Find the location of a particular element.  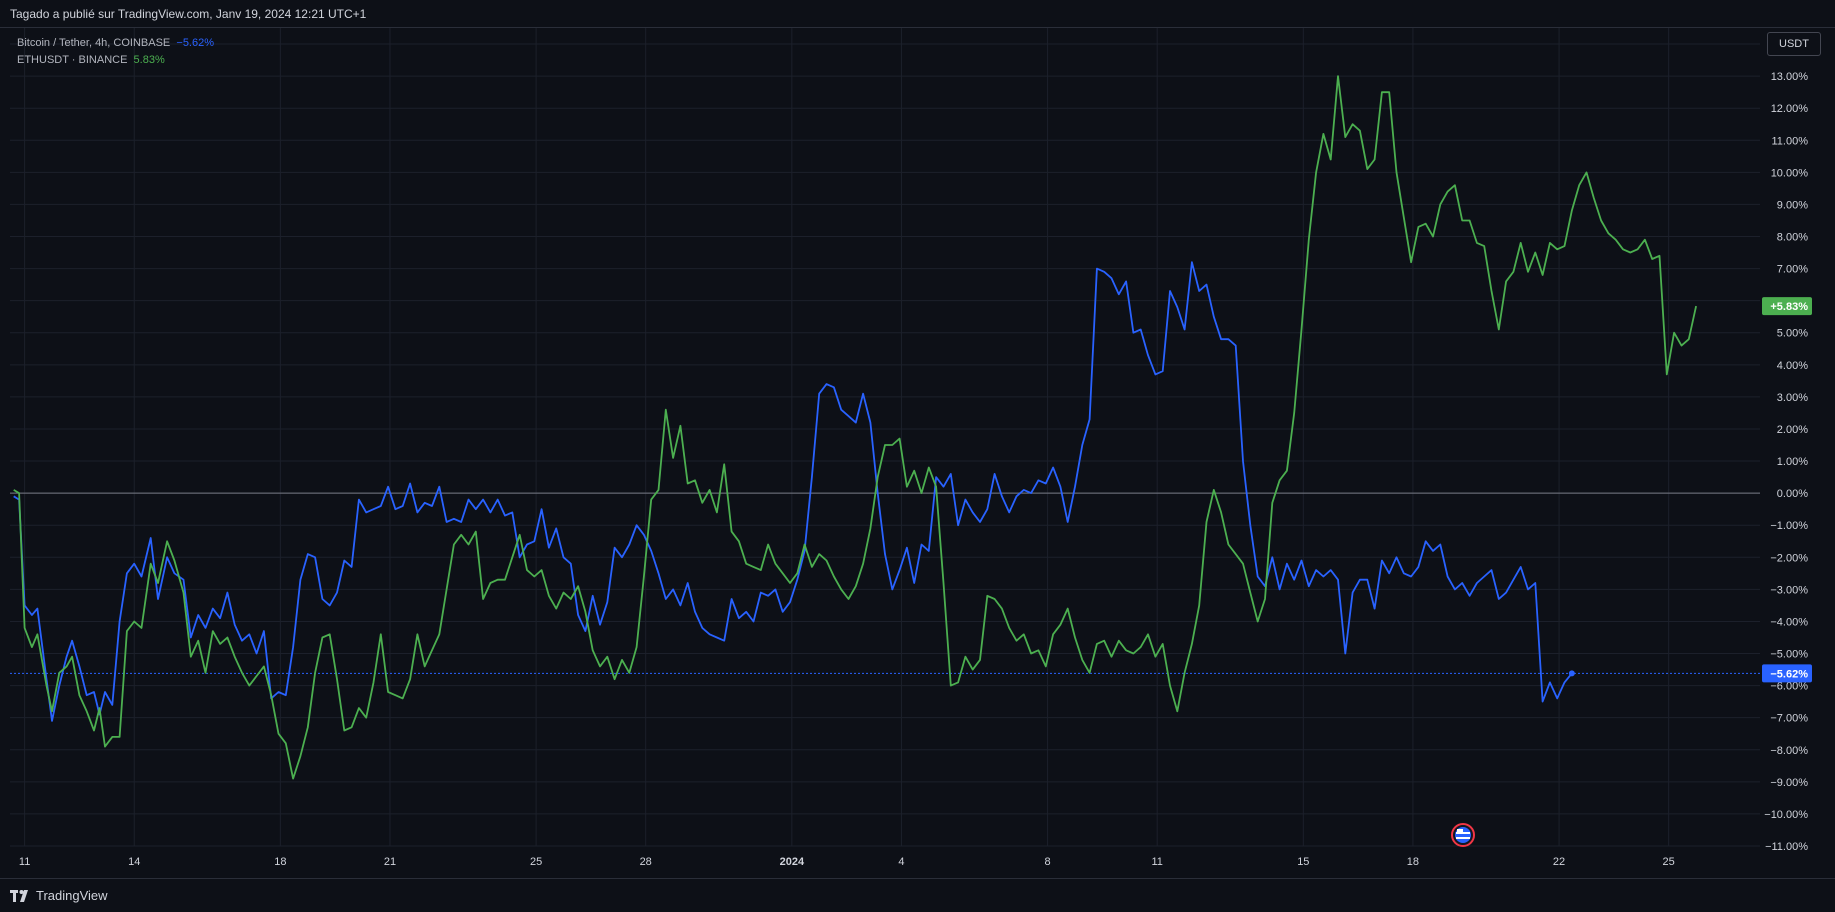

y-tick-label: 12.00% is located at coordinates (1790, 109).